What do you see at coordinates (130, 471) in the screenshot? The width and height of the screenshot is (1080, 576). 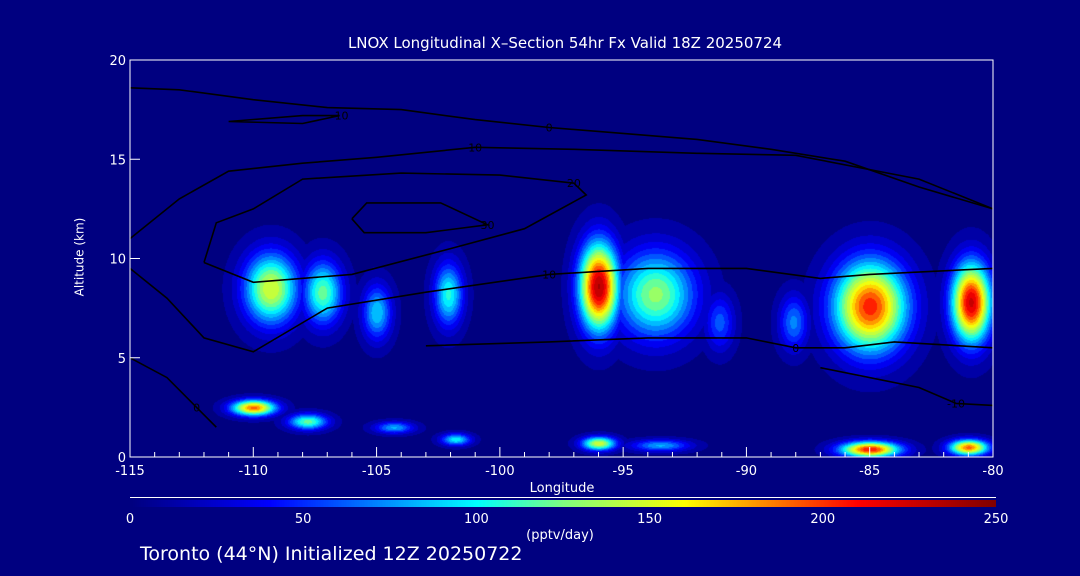 I see `x-tick-label: -115` at bounding box center [130, 471].